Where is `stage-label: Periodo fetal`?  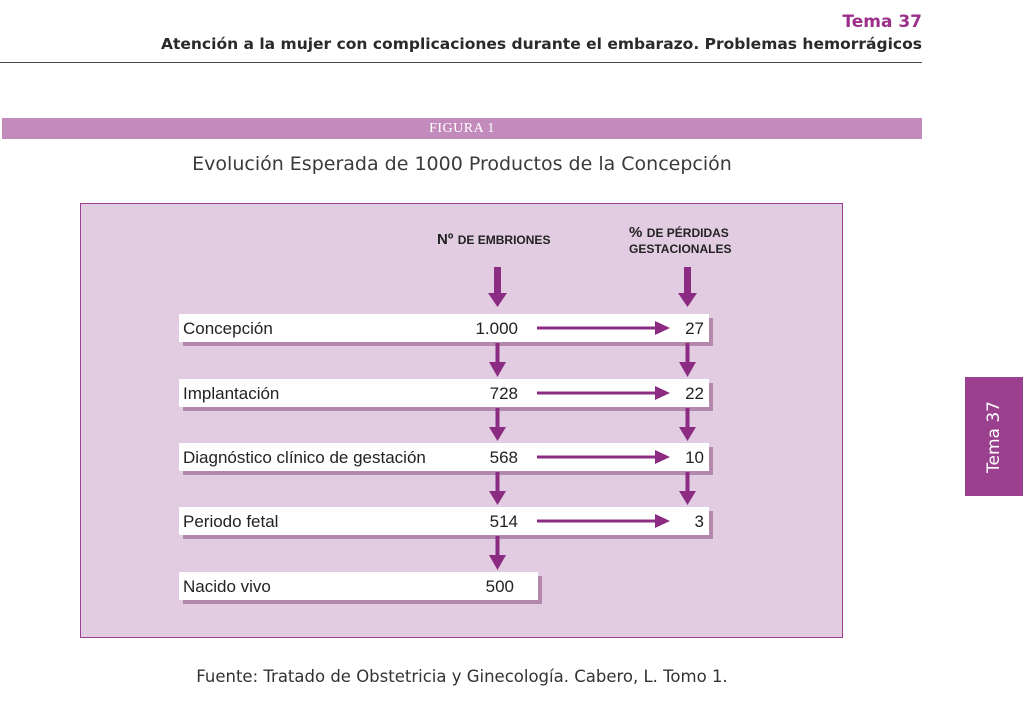 stage-label: Periodo fetal is located at coordinates (231, 521).